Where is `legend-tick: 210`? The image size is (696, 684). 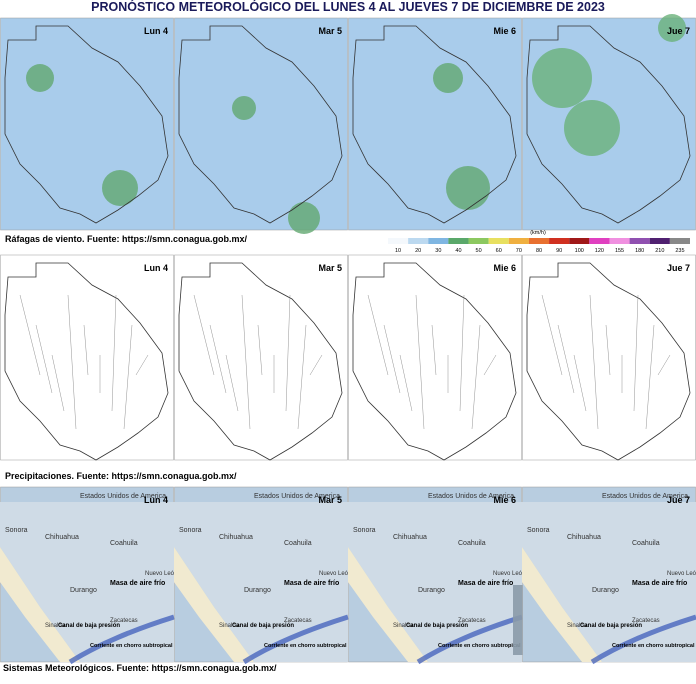
legend-tick: 210 is located at coordinates (659, 251).